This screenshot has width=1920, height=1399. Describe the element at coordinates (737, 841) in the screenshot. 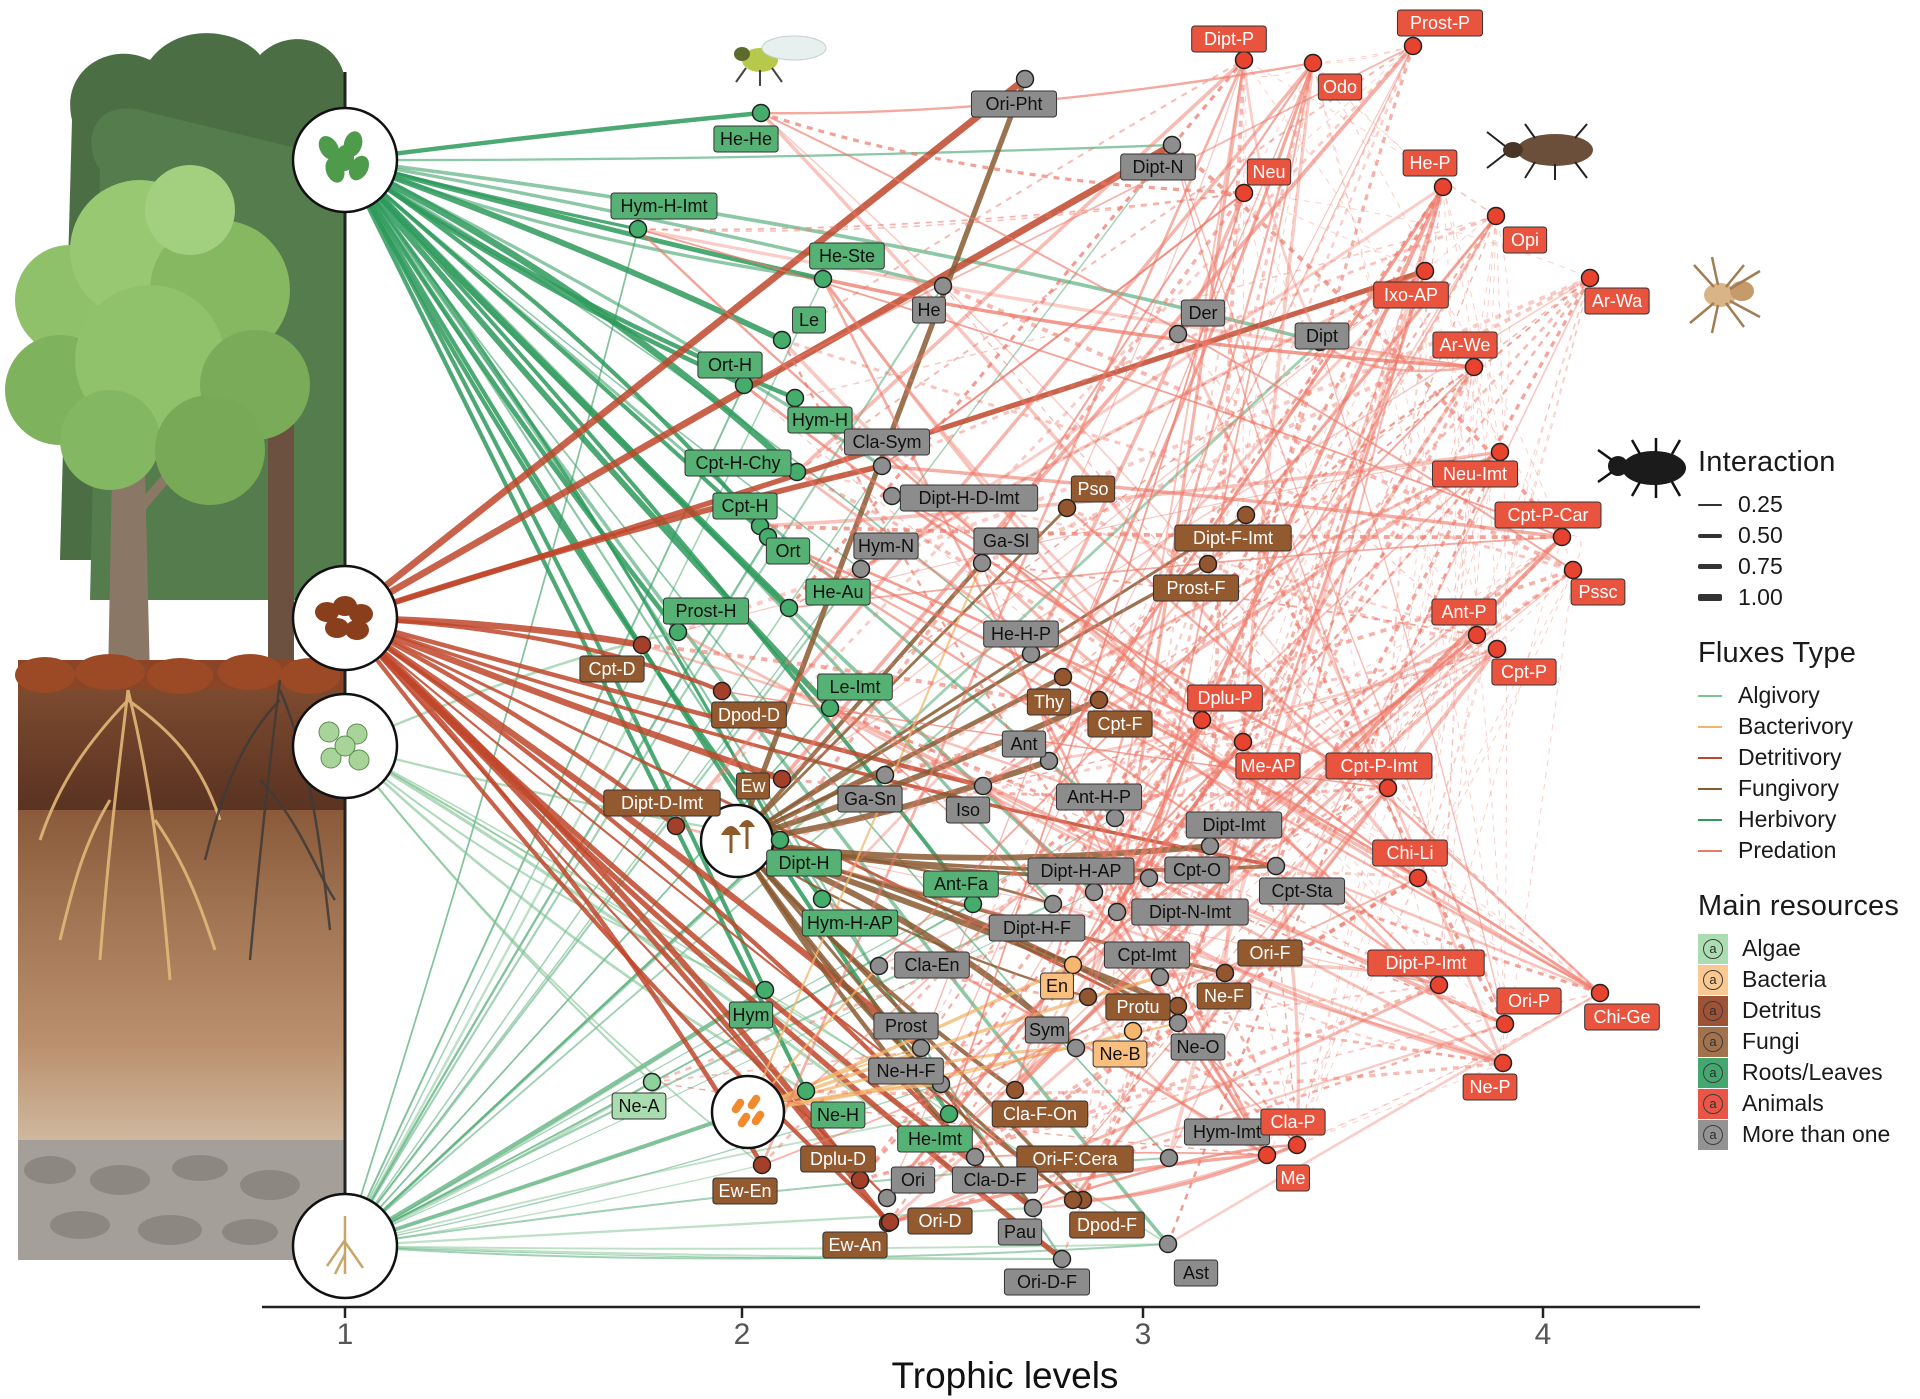

I see `fungi-resource-icon` at that location.